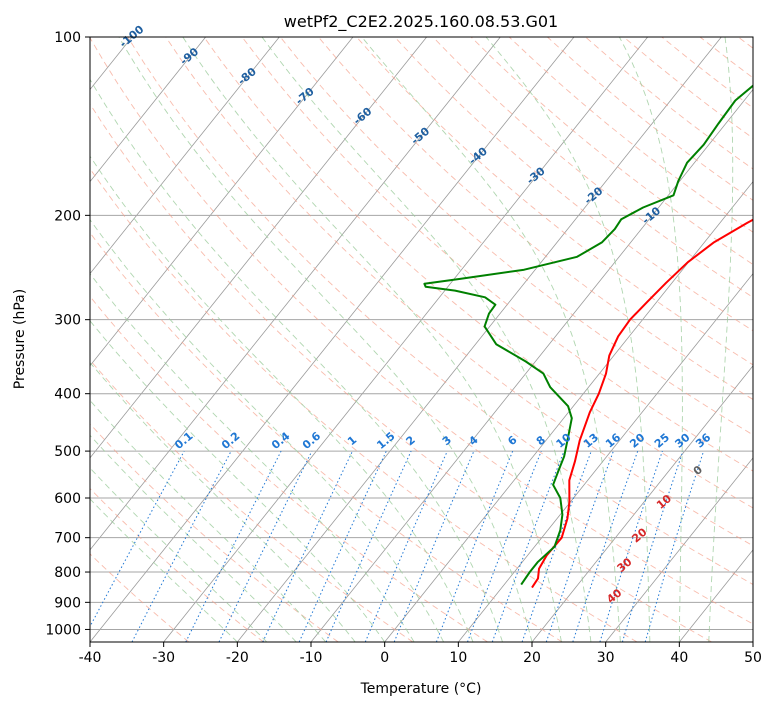 This screenshot has width=775, height=708. What do you see at coordinates (664, 502) in the screenshot?
I see `moist-adiabat-label: 10` at bounding box center [664, 502].